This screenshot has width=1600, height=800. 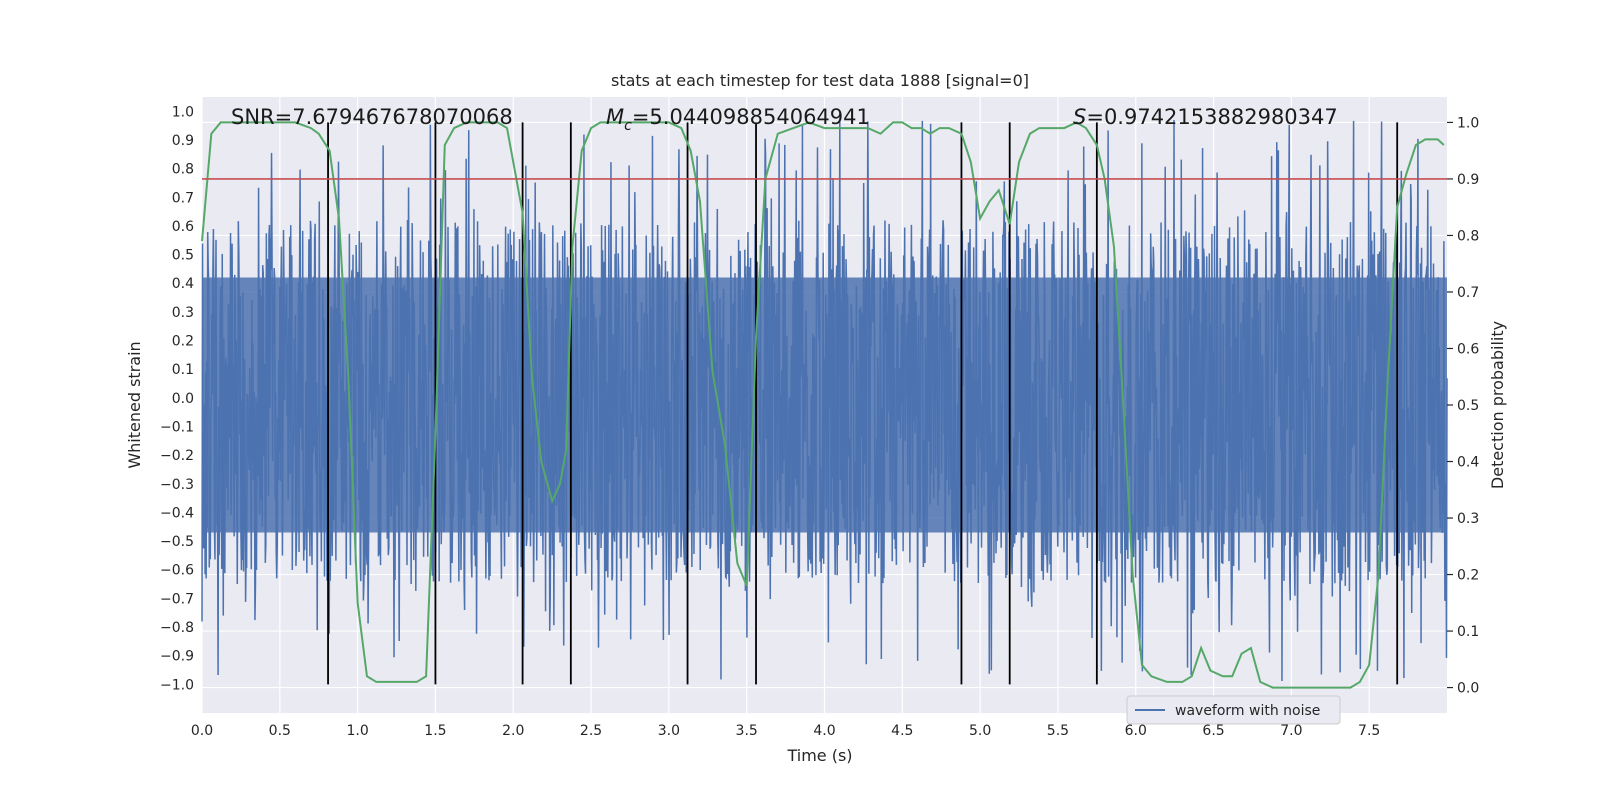 What do you see at coordinates (177, 571) in the screenshot?
I see `y-tick-label: −0.6` at bounding box center [177, 571].